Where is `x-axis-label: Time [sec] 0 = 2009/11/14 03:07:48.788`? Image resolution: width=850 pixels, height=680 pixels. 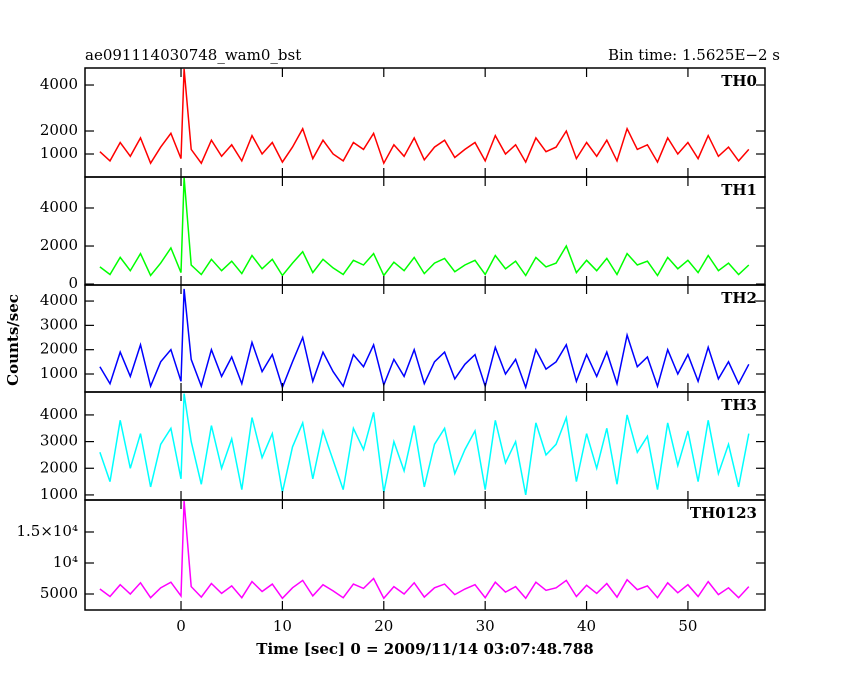
x-axis-label: Time [sec] 0 = 2009/11/14 03:07:48.788 is located at coordinates (424, 649).